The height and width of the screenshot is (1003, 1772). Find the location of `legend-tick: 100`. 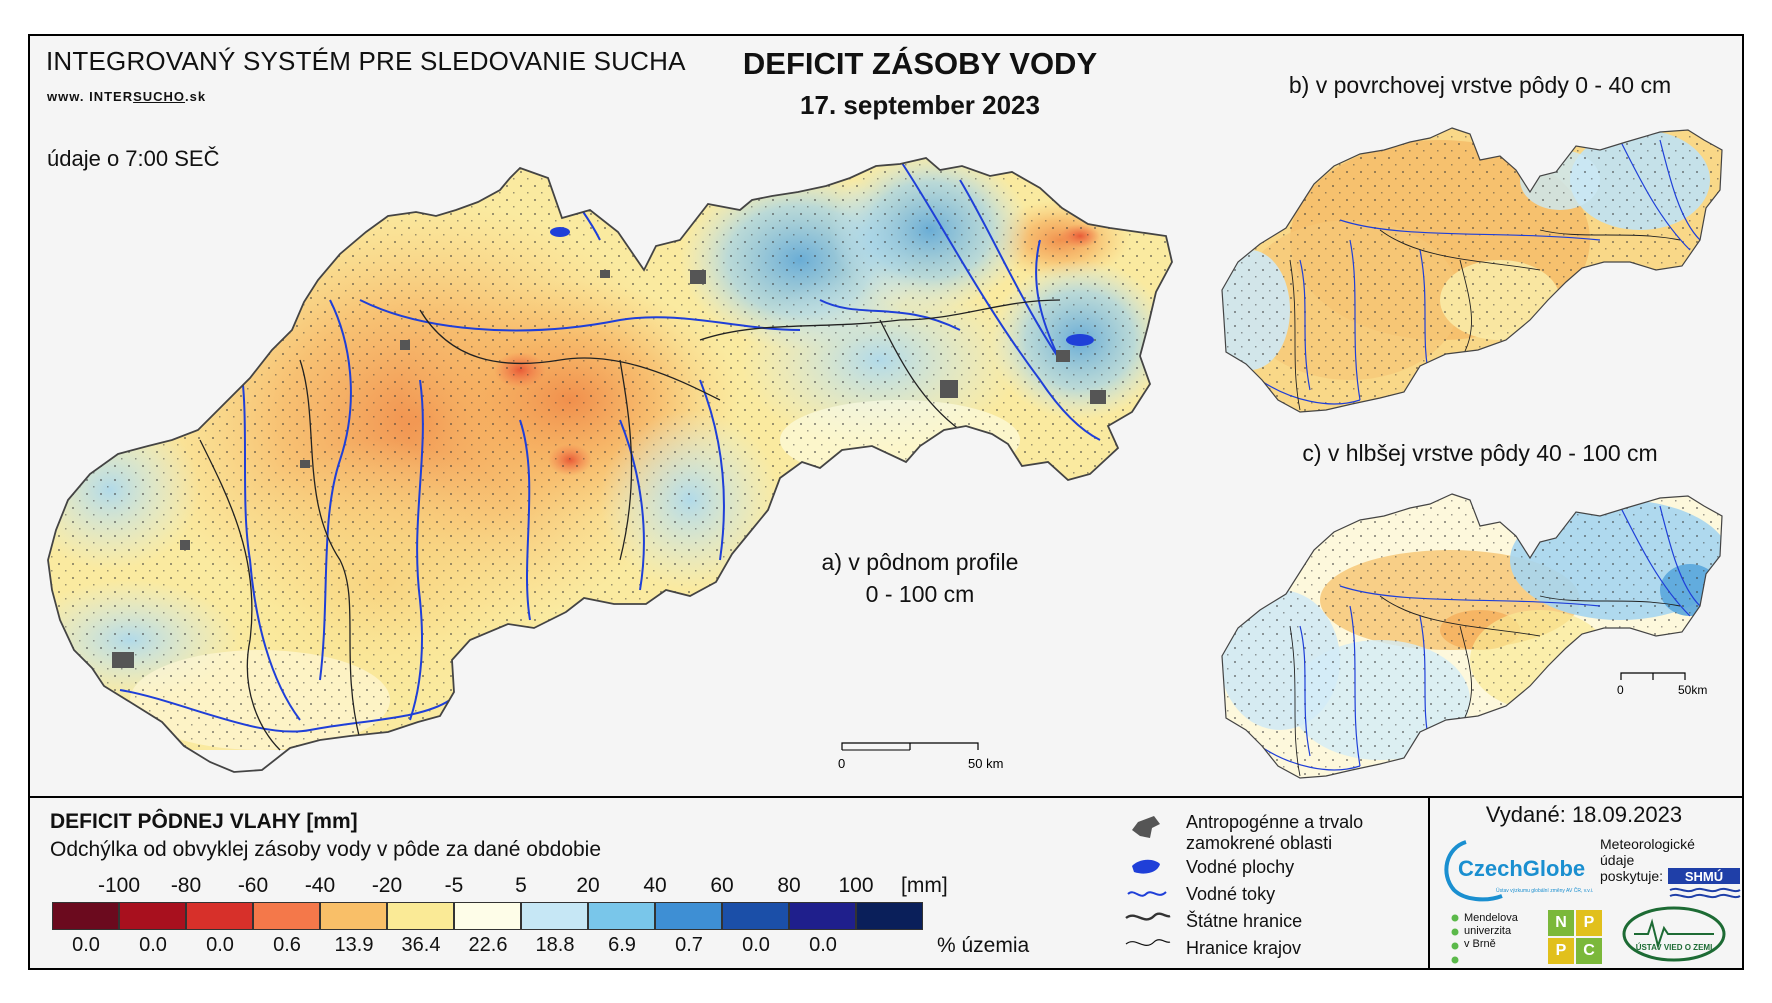

legend-tick: 100 is located at coordinates (856, 885).